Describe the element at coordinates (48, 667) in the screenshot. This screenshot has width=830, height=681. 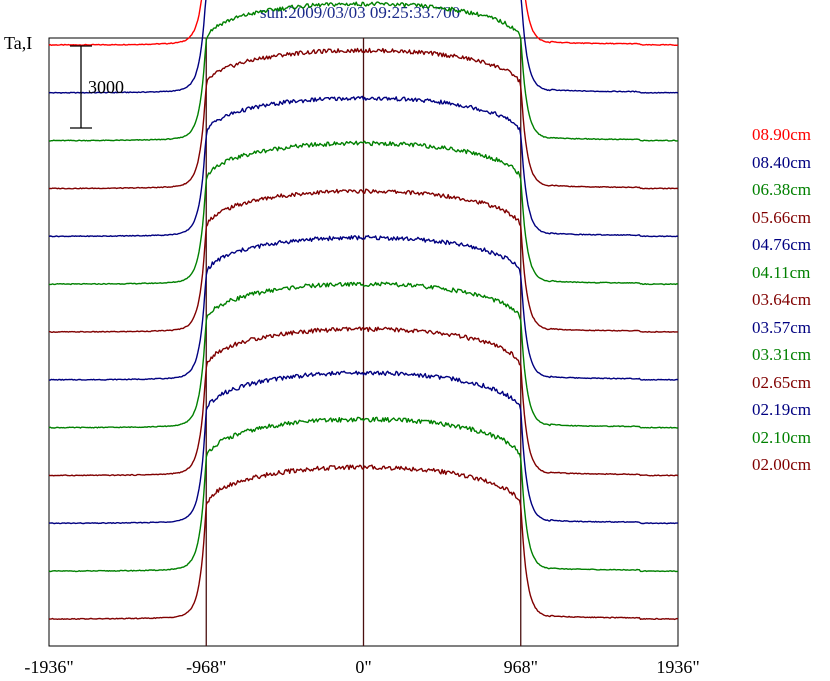
I see `x-tick-label: -1936"` at that location.